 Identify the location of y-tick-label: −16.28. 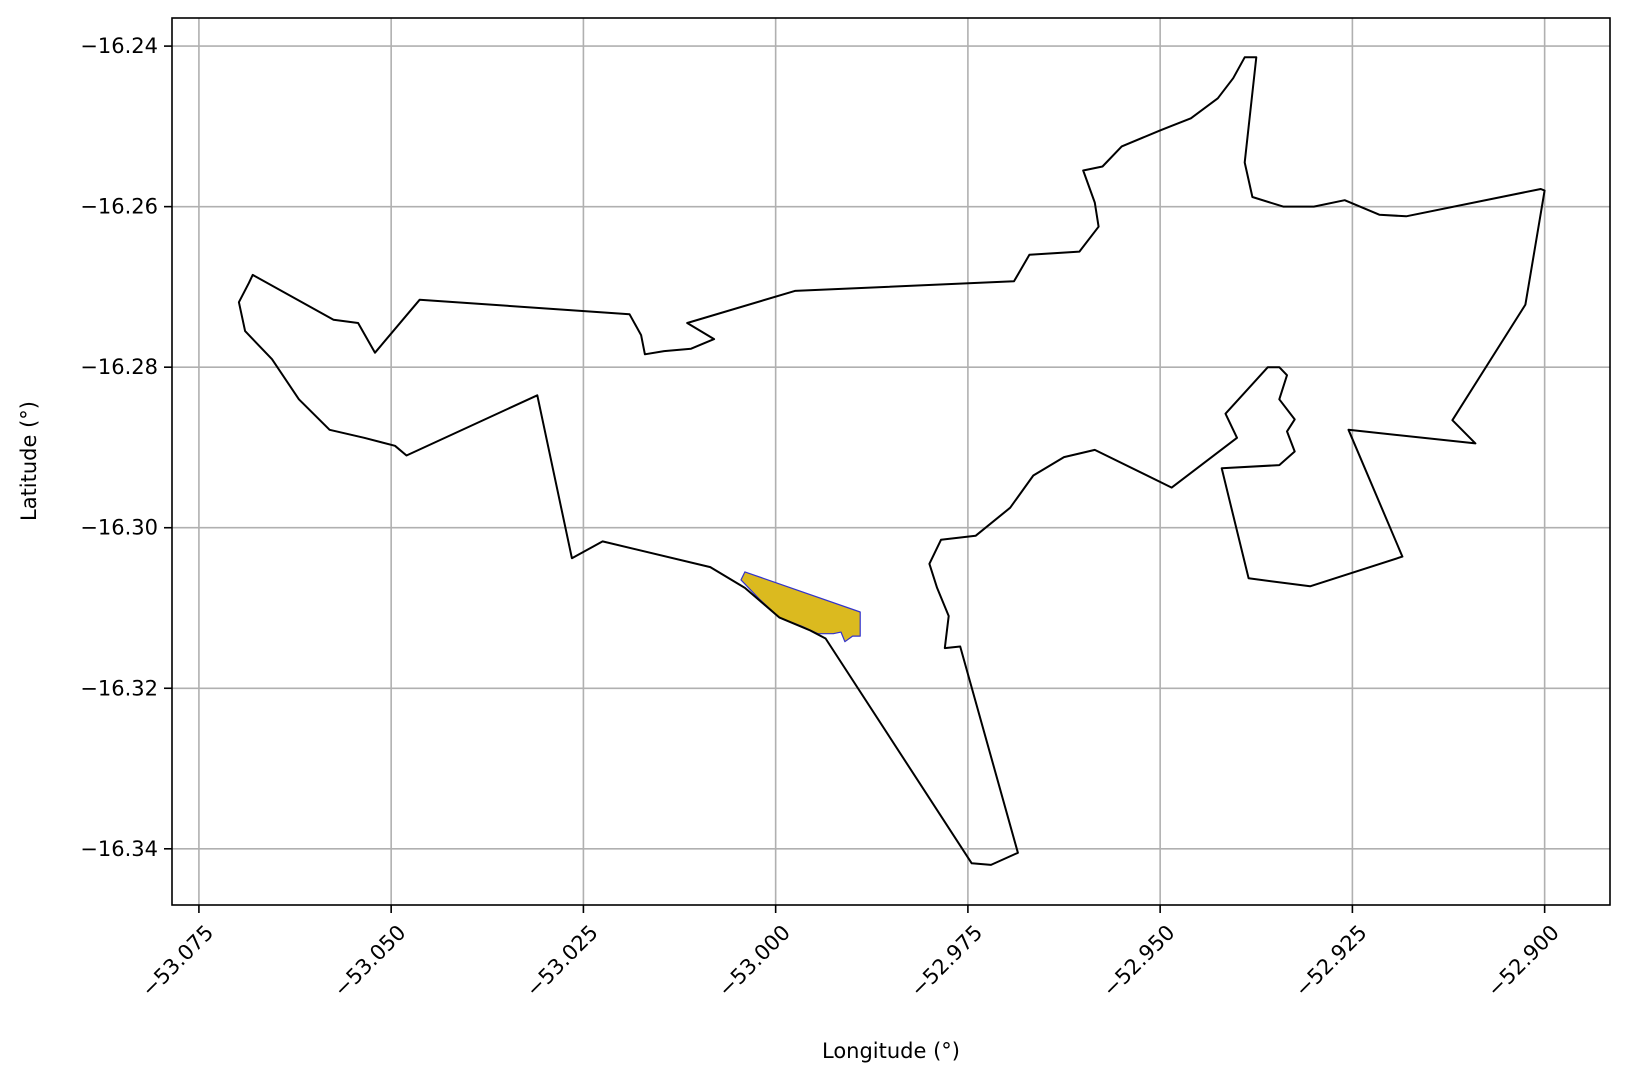
(119, 367).